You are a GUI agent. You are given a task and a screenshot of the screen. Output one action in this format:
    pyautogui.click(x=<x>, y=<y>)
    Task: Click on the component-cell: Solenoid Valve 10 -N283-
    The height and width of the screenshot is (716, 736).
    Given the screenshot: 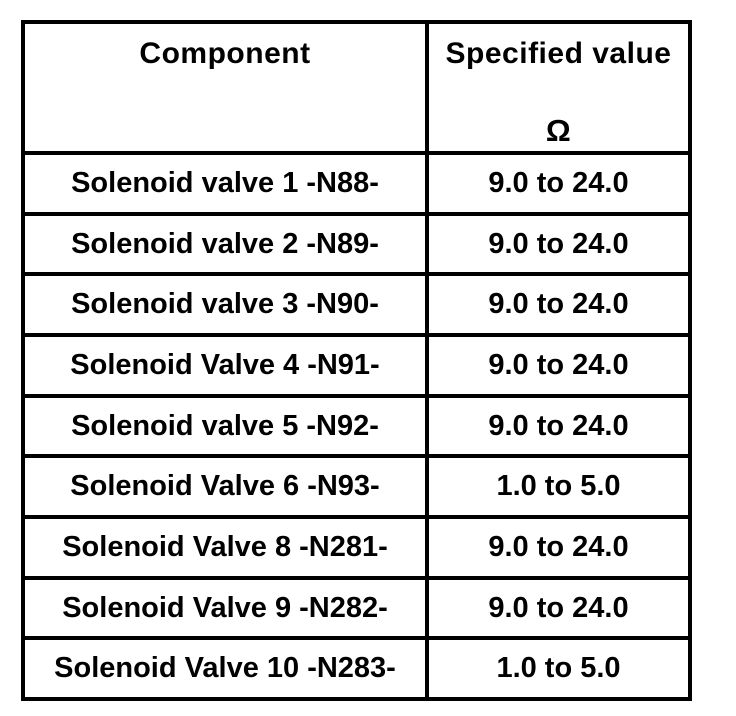 What is the action you would take?
    pyautogui.click(x=225, y=668)
    